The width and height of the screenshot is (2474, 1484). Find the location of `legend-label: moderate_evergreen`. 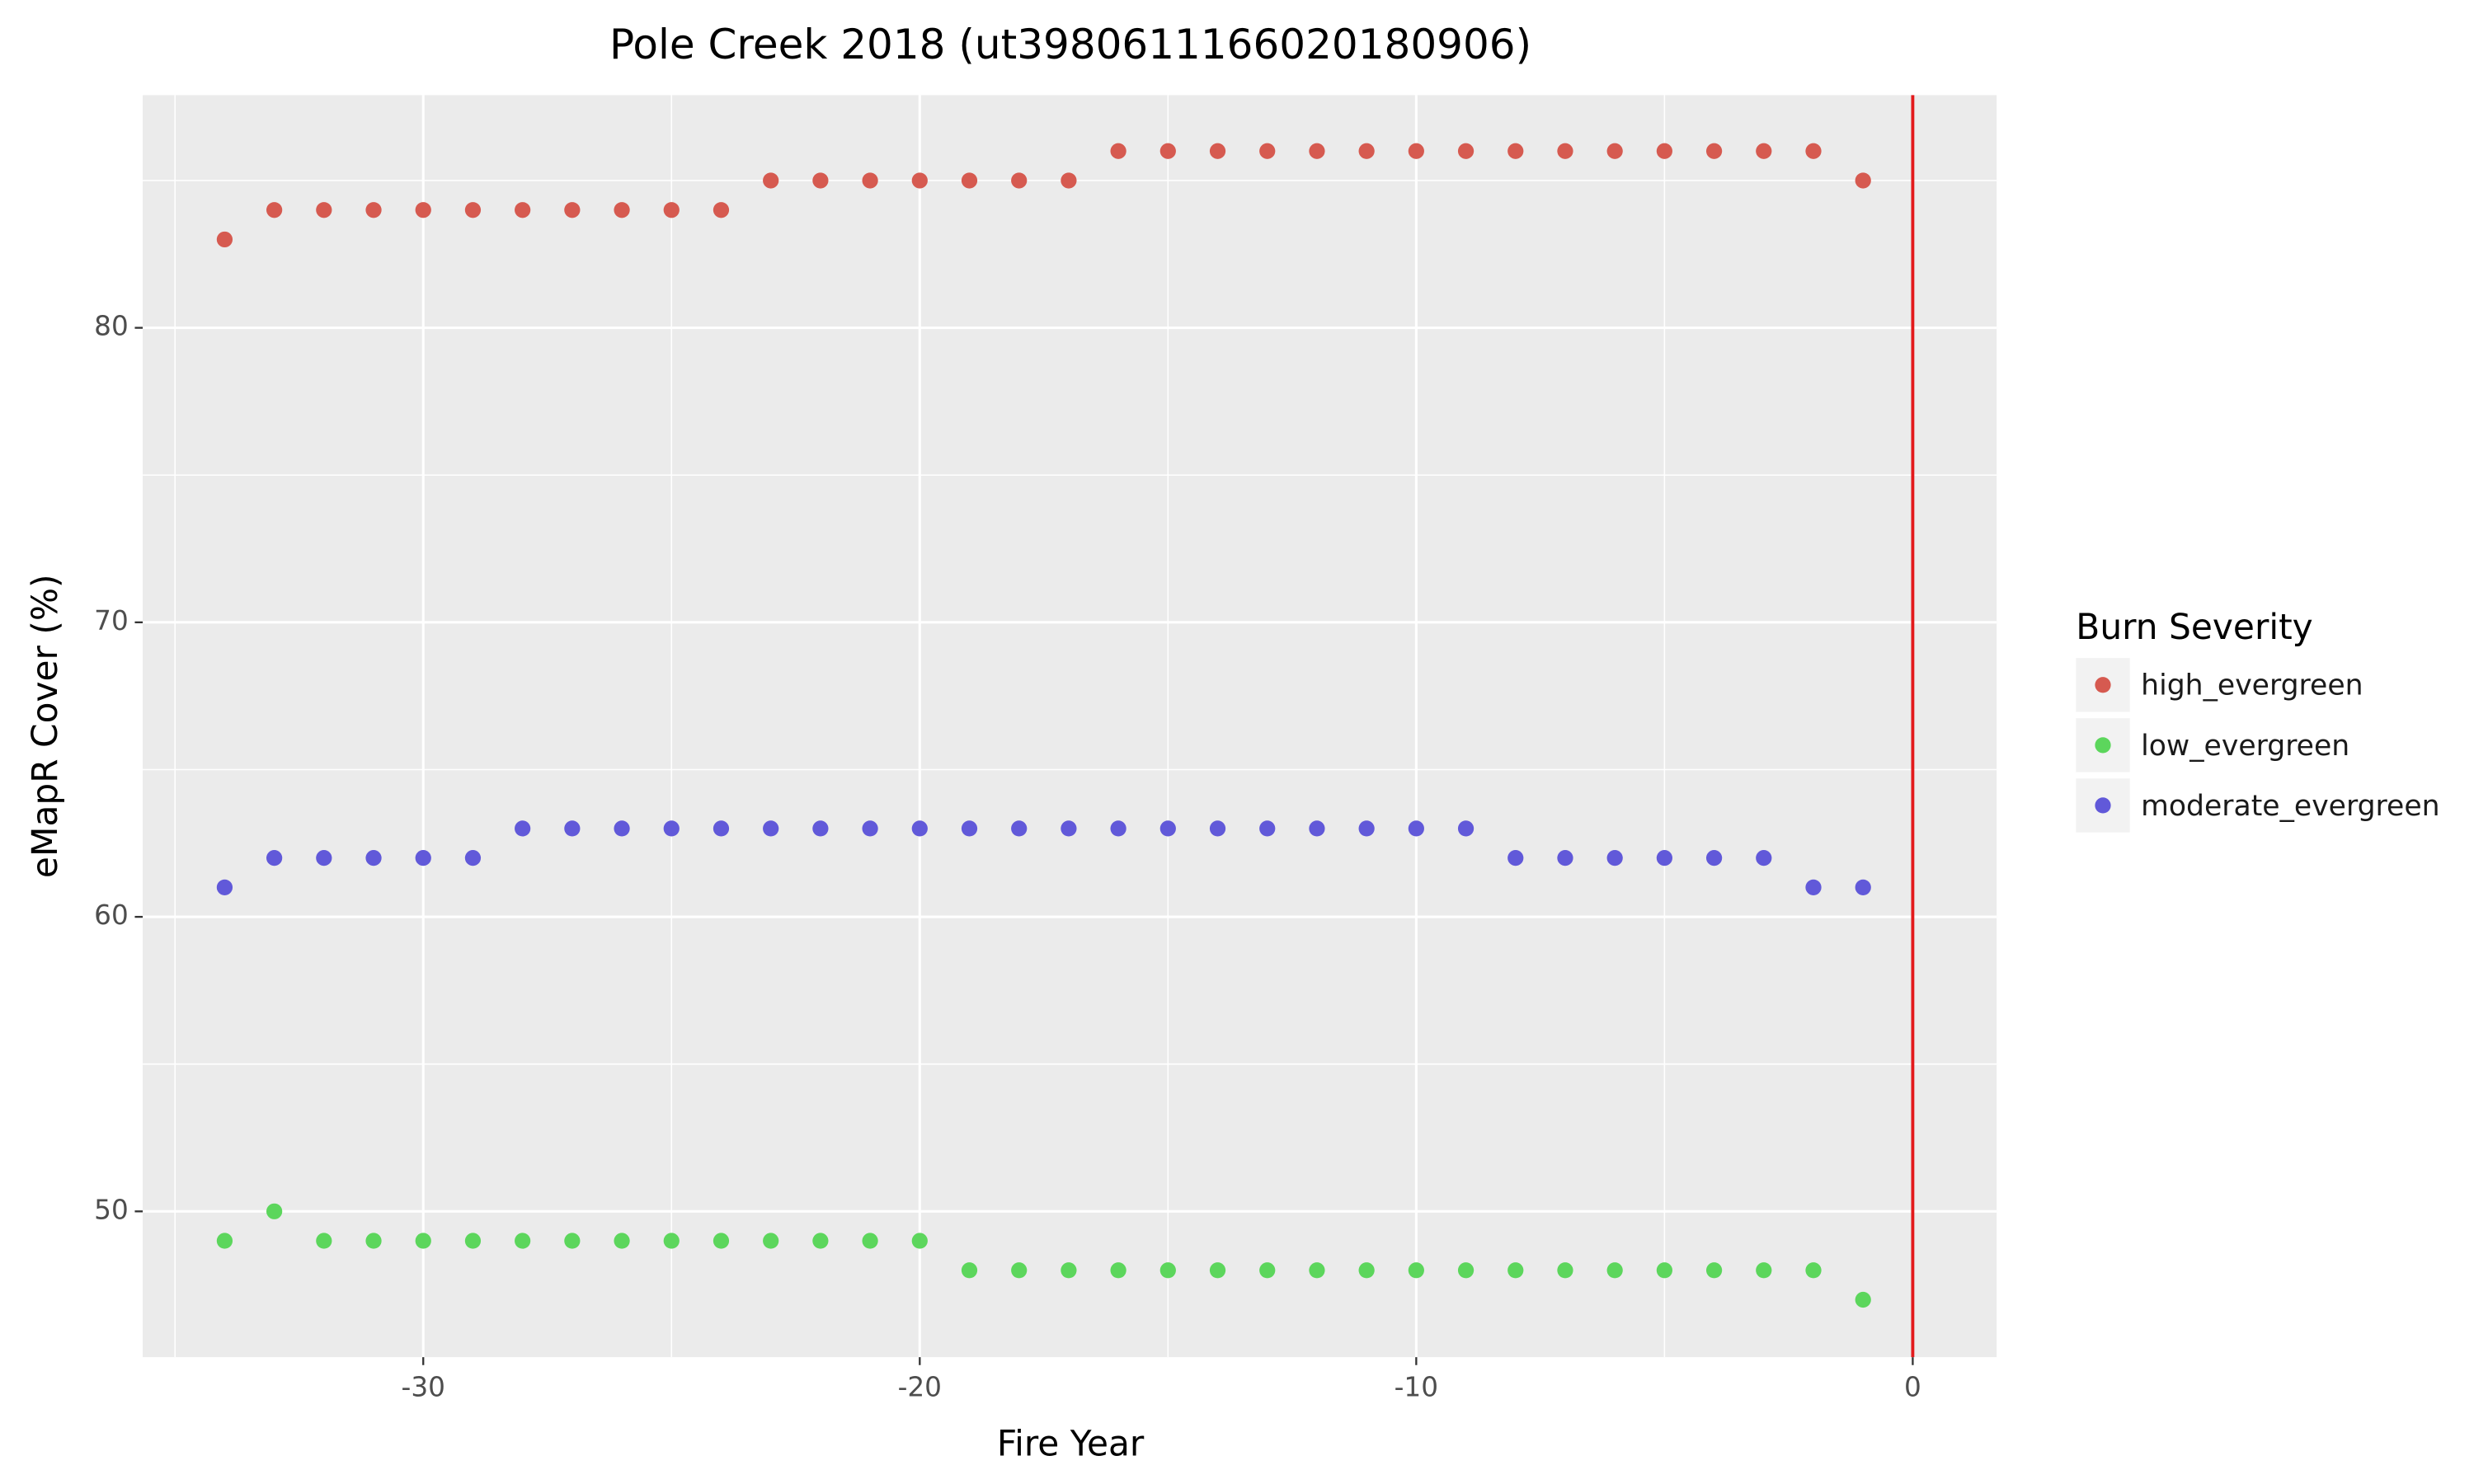

legend-label: moderate_evergreen is located at coordinates (2290, 806).